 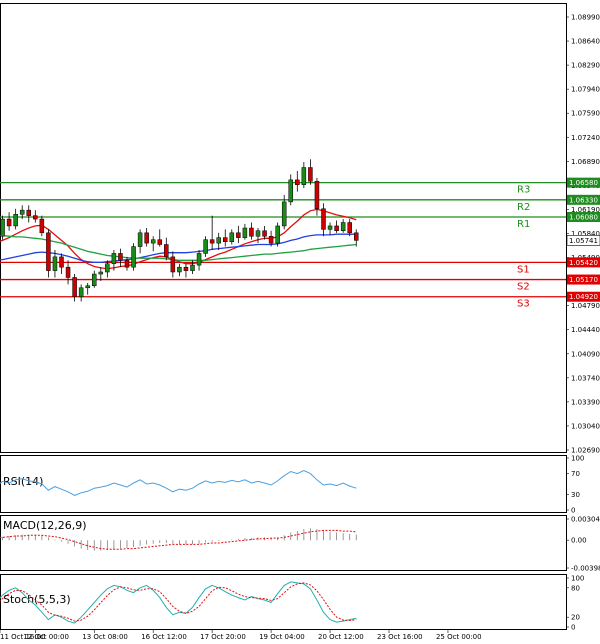 What do you see at coordinates (585, 162) in the screenshot?
I see `price-tick-label: 1.06890` at bounding box center [585, 162].